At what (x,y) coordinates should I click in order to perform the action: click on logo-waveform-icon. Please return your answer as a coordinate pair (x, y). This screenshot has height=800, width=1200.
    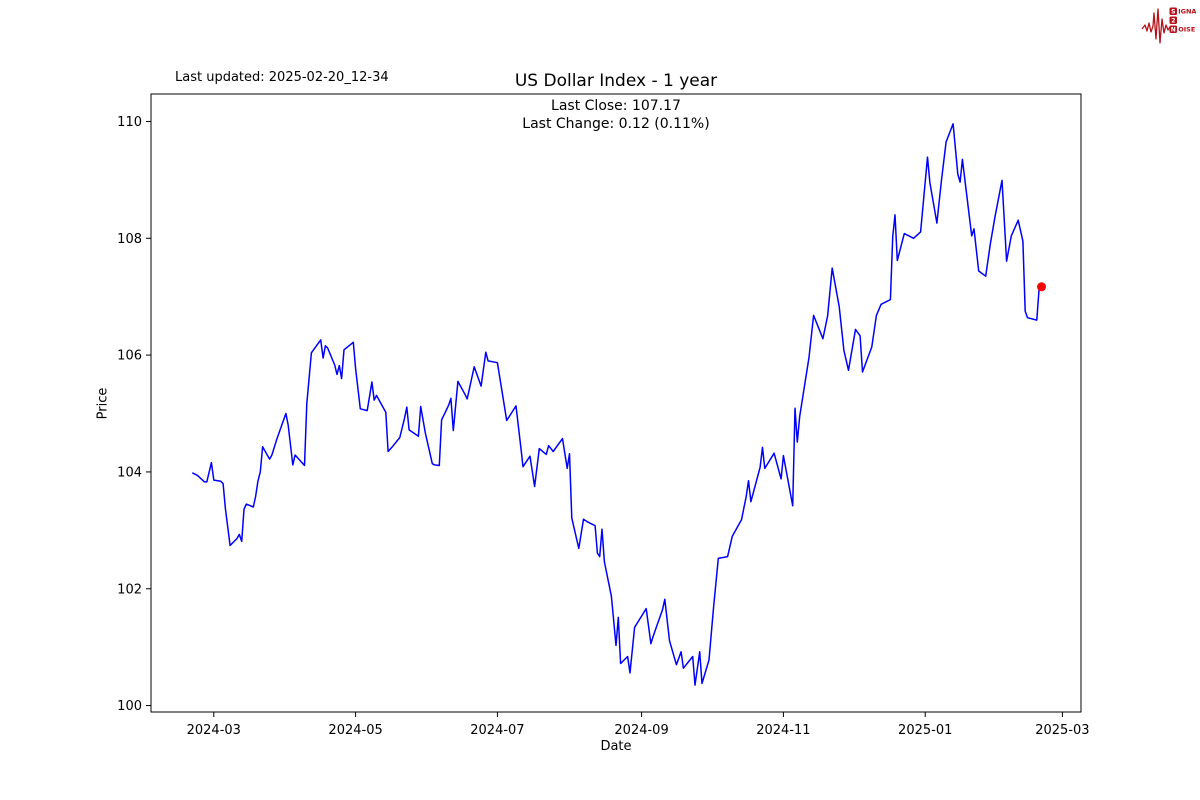
    Looking at the image, I should click on (1156, 26).